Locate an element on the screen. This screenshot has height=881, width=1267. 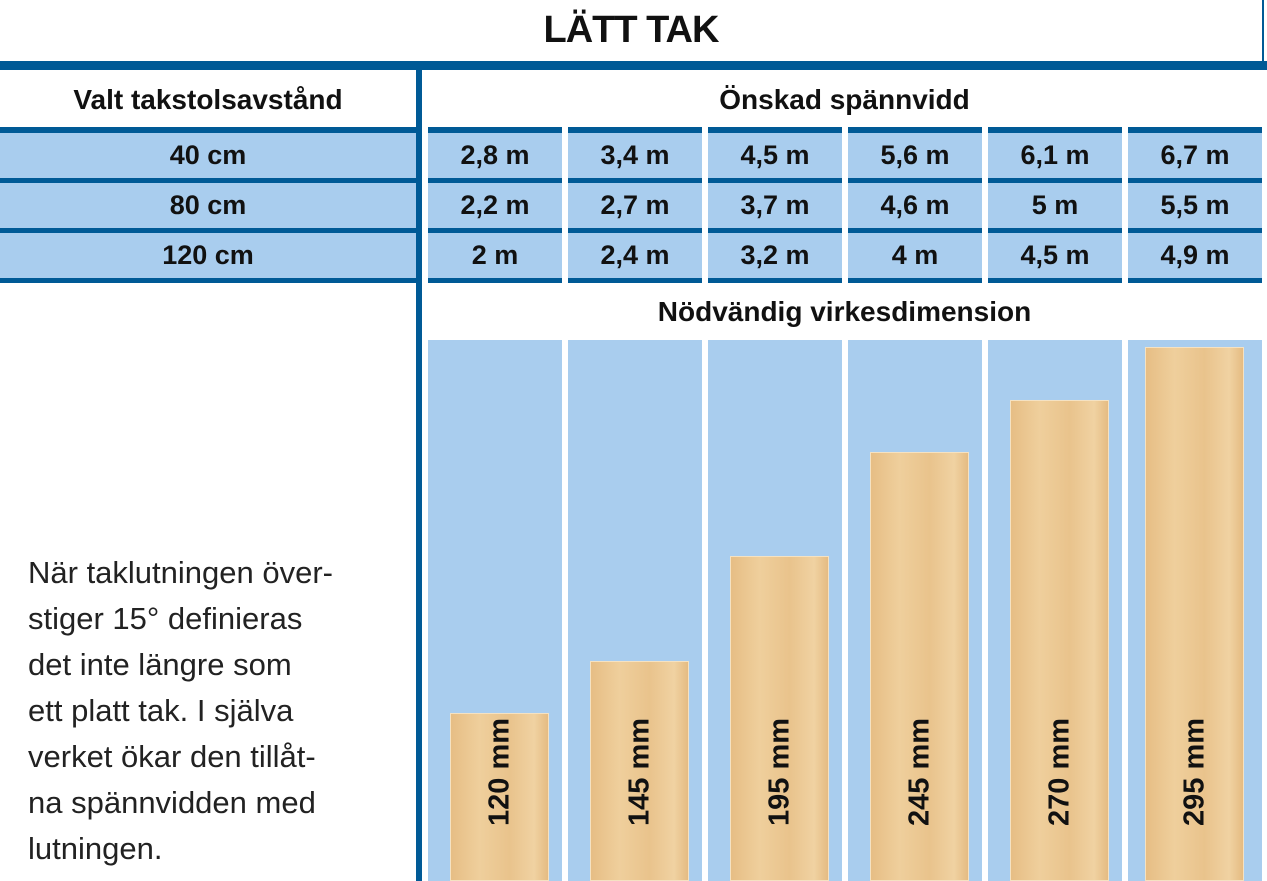
bar-column: 120 mm is located at coordinates (495, 610).